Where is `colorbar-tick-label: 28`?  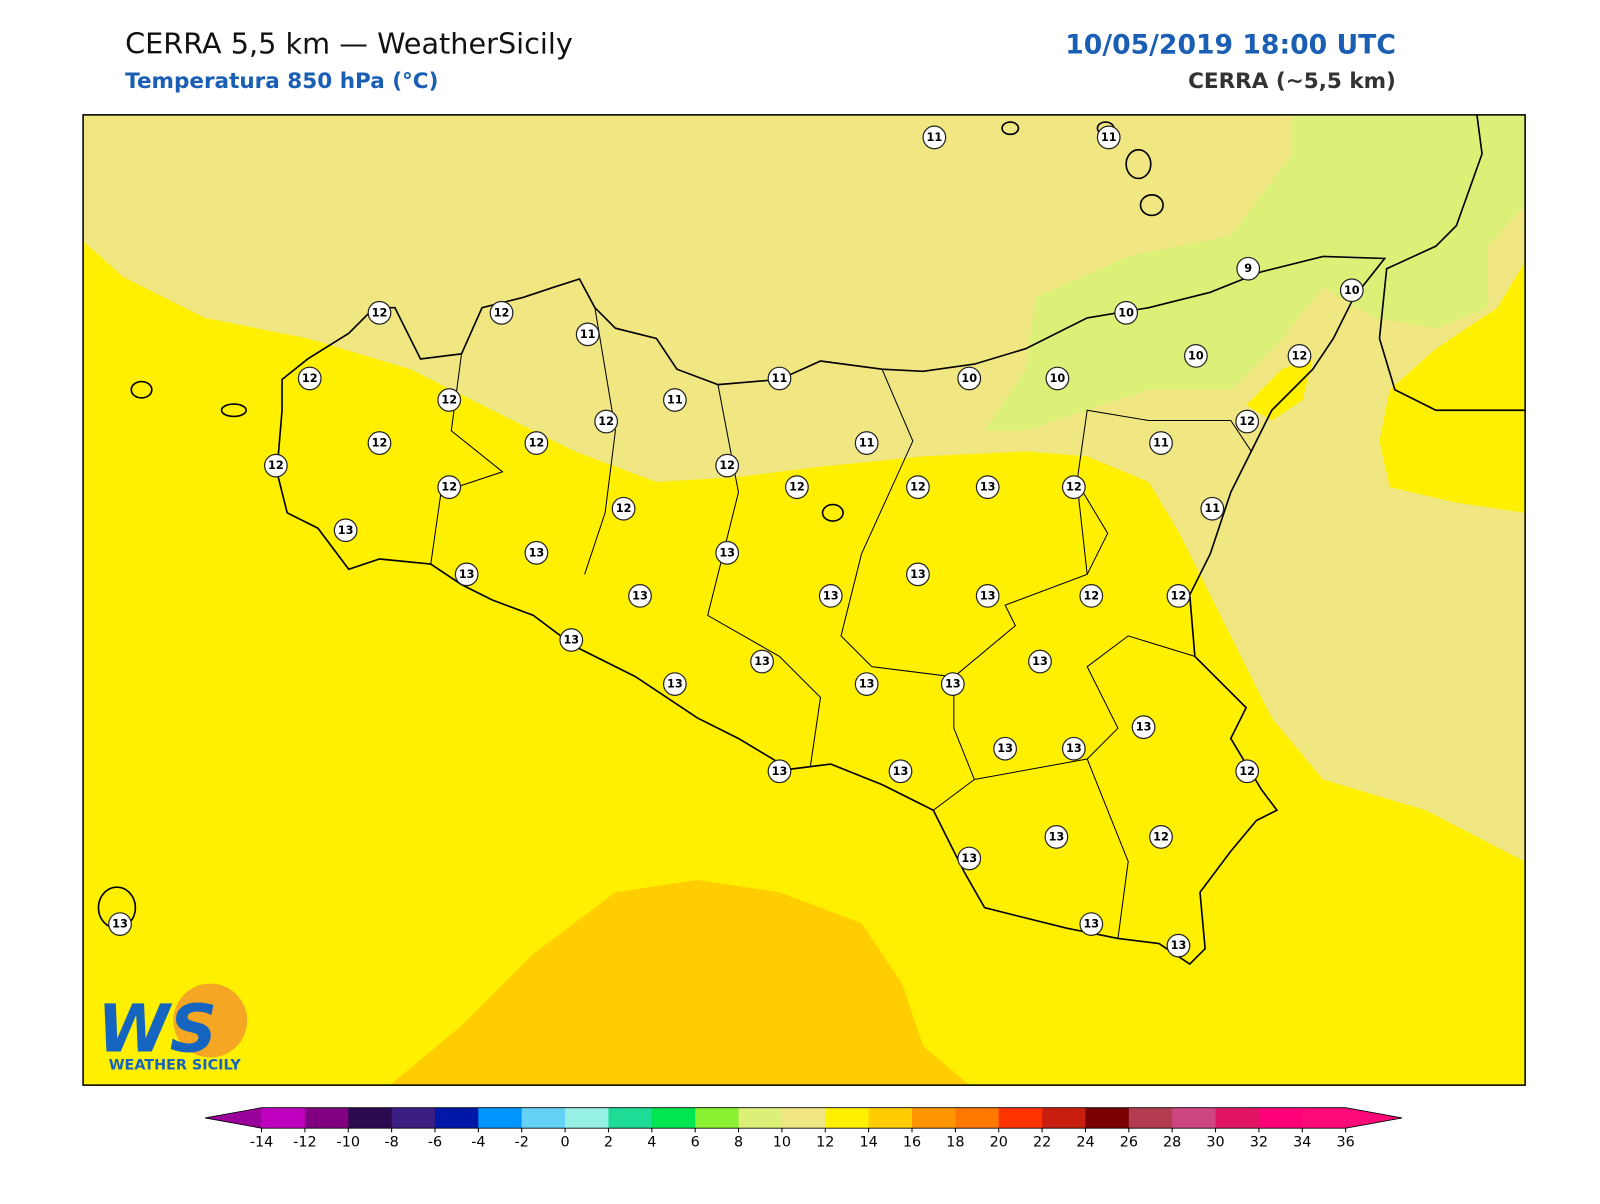 colorbar-tick-label: 28 is located at coordinates (1172, 1143).